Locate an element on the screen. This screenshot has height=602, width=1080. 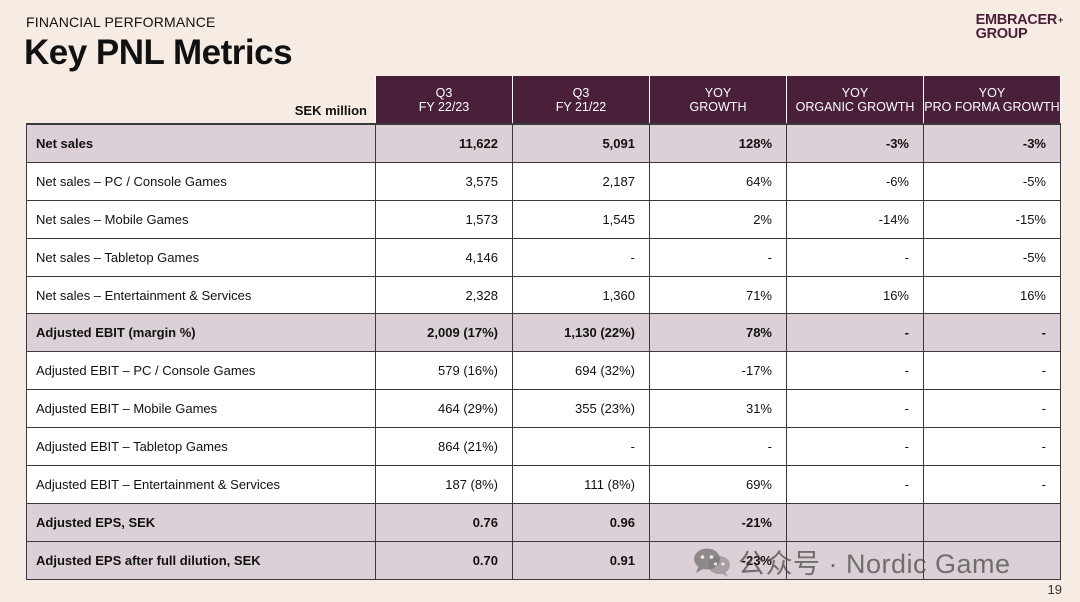
table-cell: 579 (16%) is located at coordinates (444, 371).